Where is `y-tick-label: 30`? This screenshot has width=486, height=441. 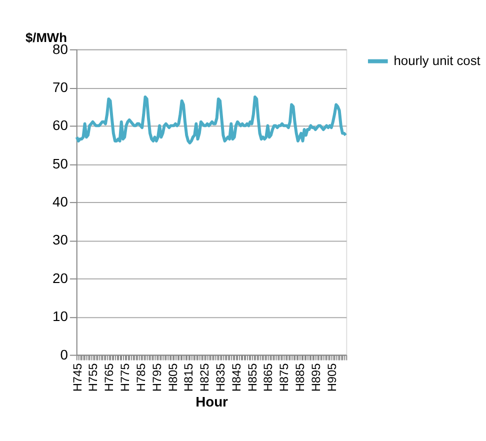
y-tick-label: 30 is located at coordinates (60, 240).